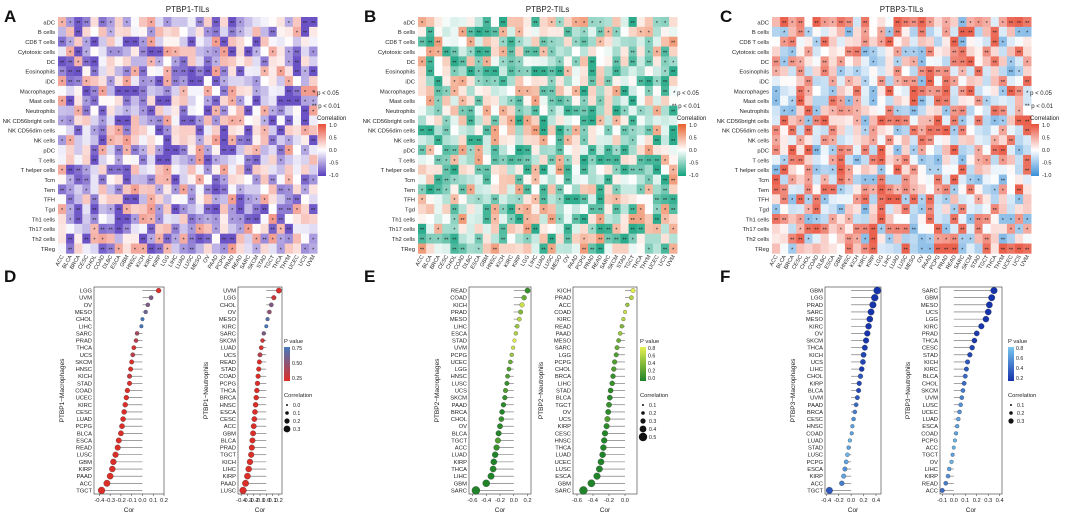 This screenshot has height=517, width=1065. I want to click on category-label: SARC, so click(563, 491).